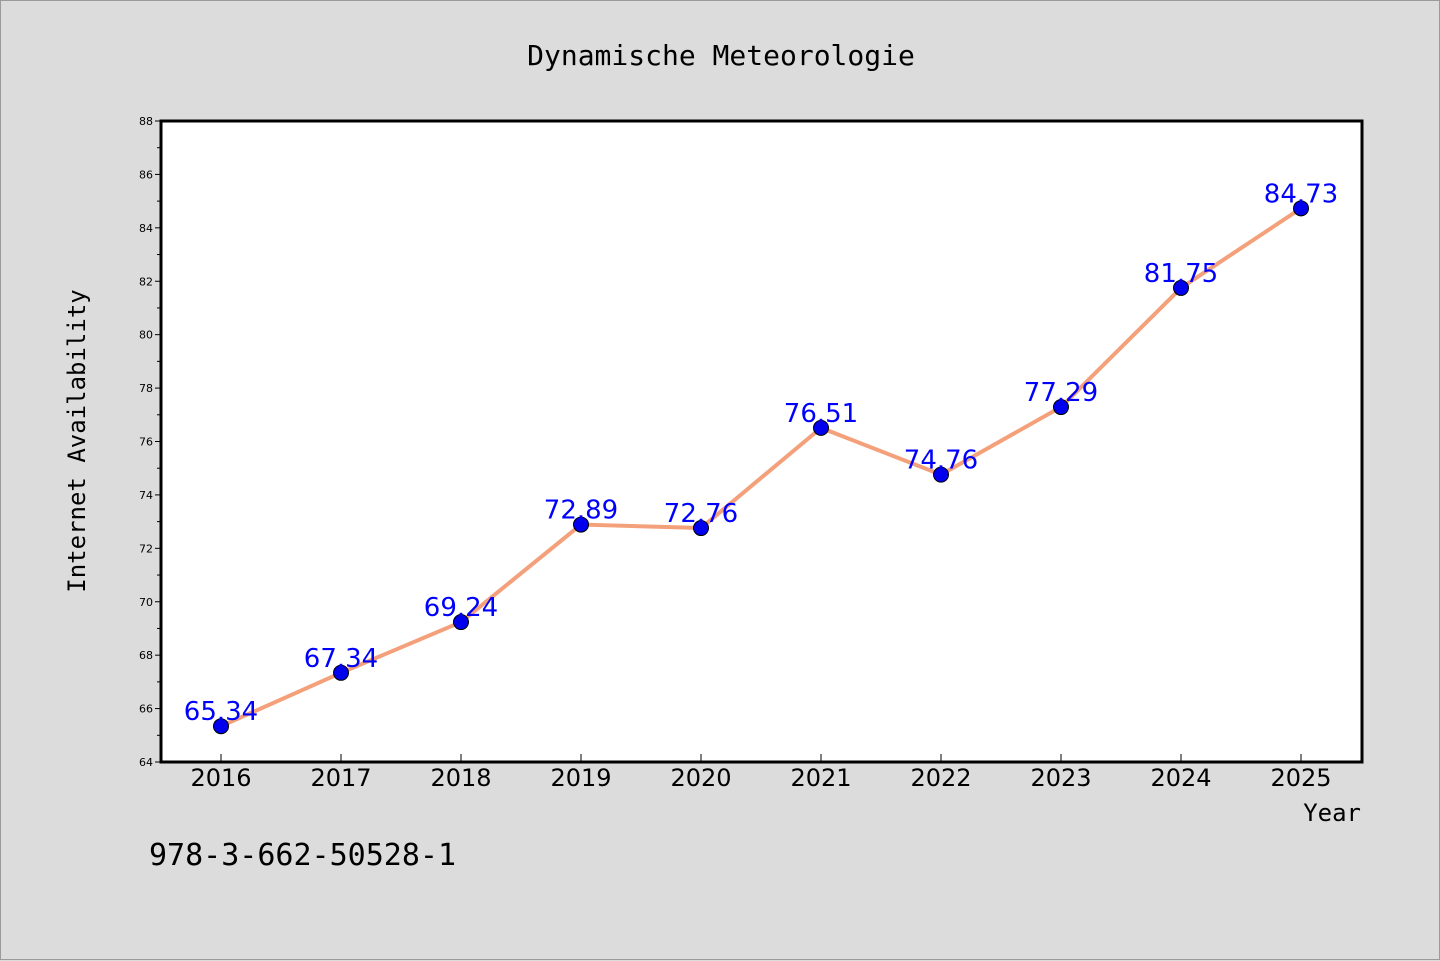 This screenshot has height=961, width=1440. What do you see at coordinates (146, 602) in the screenshot?
I see `y-tick-label: 70` at bounding box center [146, 602].